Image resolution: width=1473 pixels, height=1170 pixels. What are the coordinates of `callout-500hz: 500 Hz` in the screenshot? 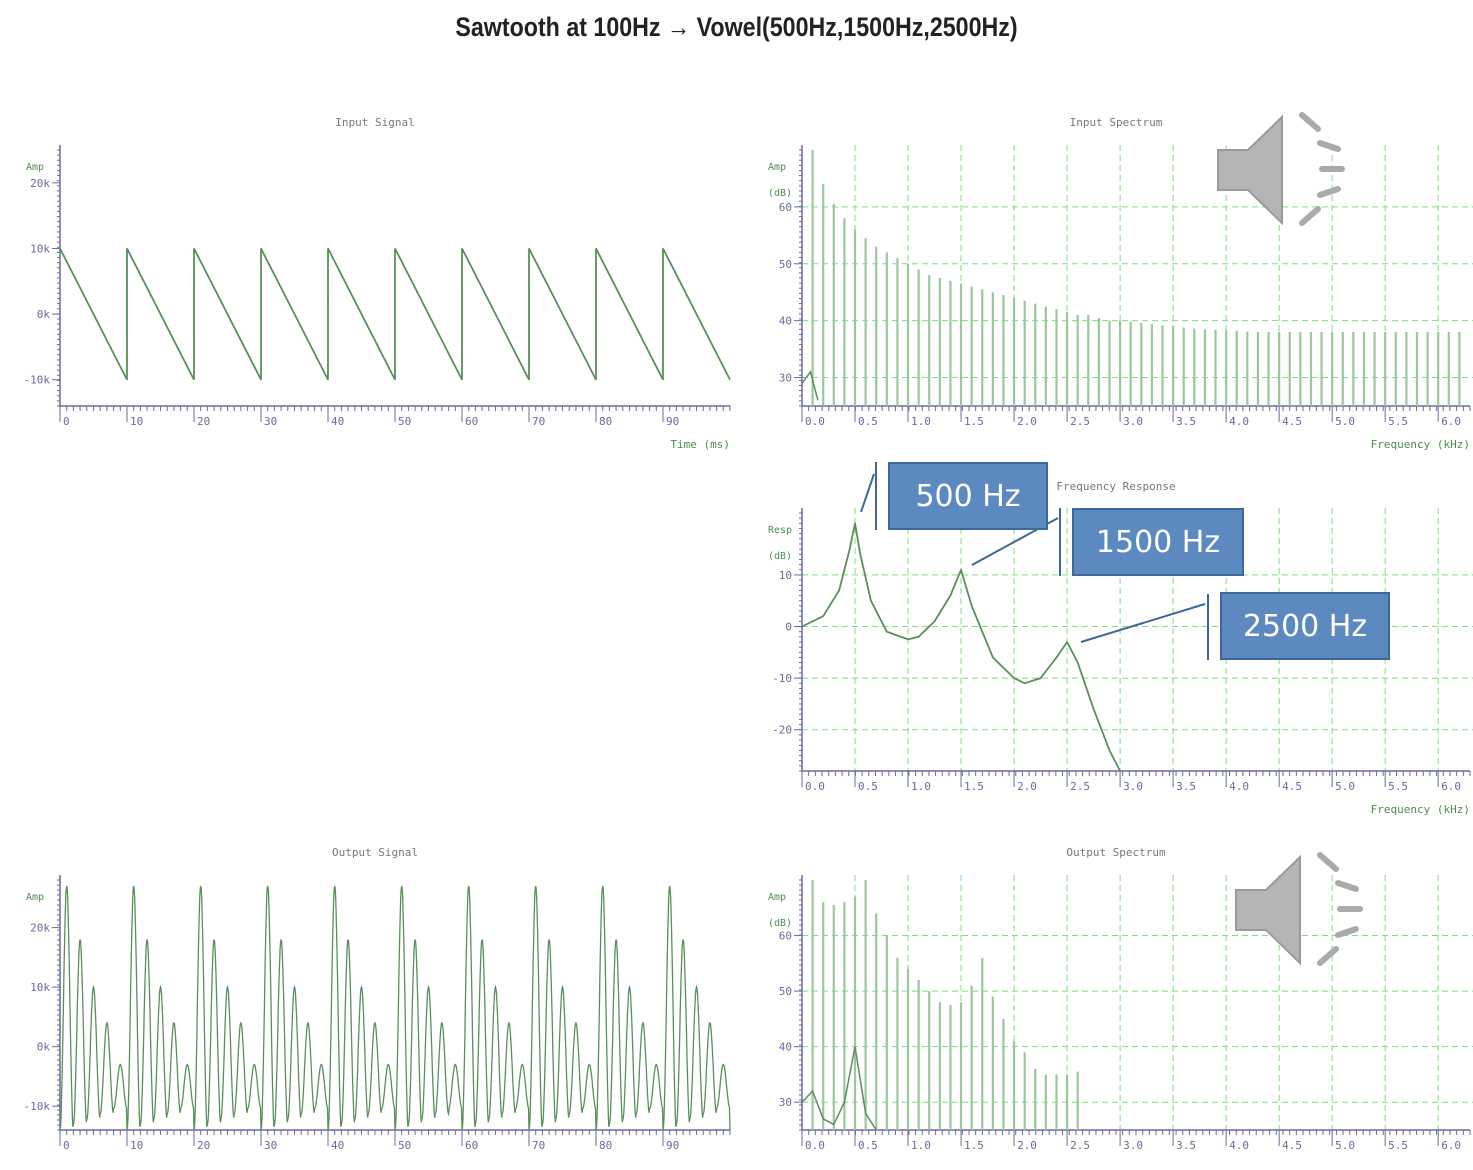 It's located at (968, 496).